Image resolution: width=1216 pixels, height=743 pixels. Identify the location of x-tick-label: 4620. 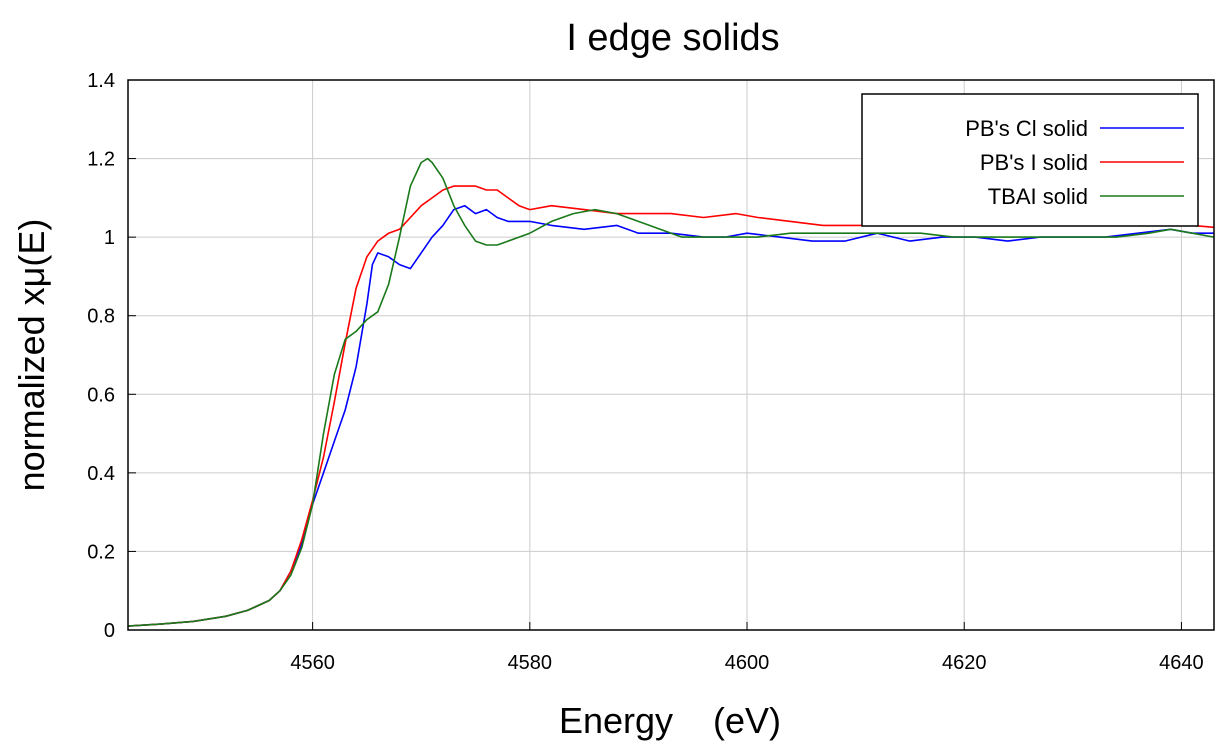
(964, 663).